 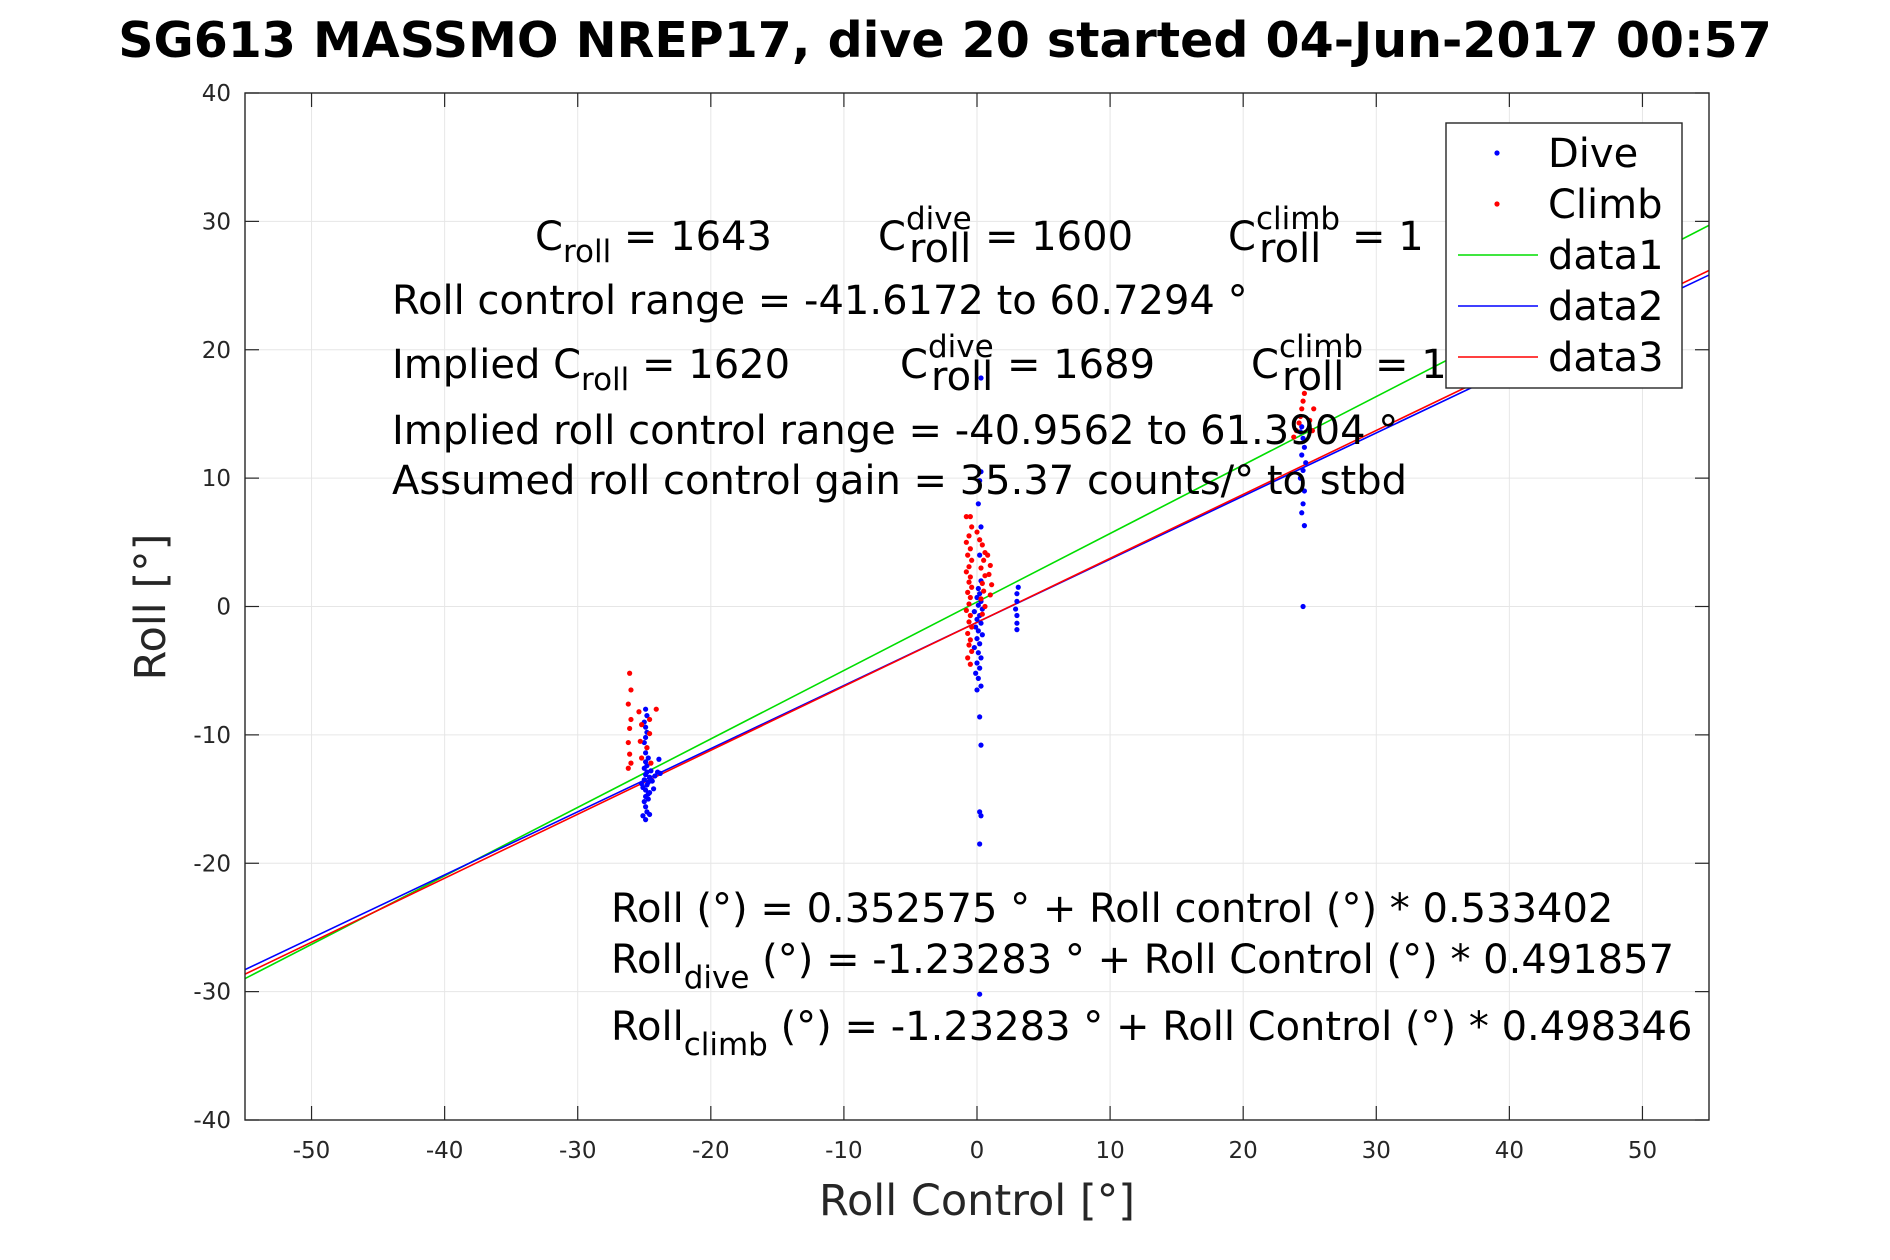 I want to click on c-roll-climb-annotation: Cclimb, so click(x=1284, y=230).